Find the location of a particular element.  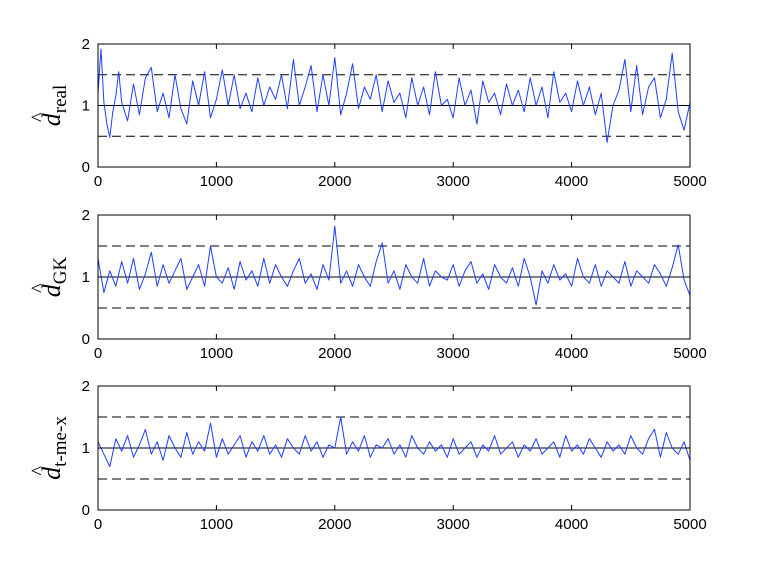

y-axis-label-subscript: real is located at coordinates (60, 99).